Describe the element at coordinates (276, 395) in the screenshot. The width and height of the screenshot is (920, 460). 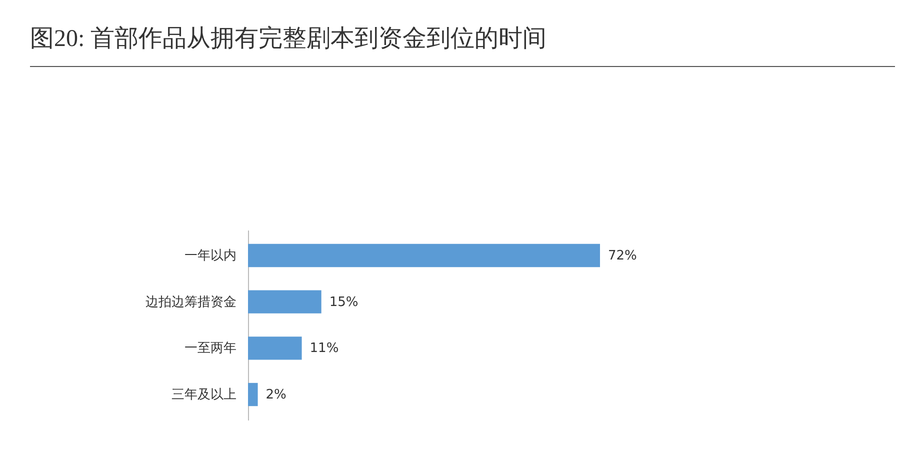
I see `data-label: 2%` at that location.